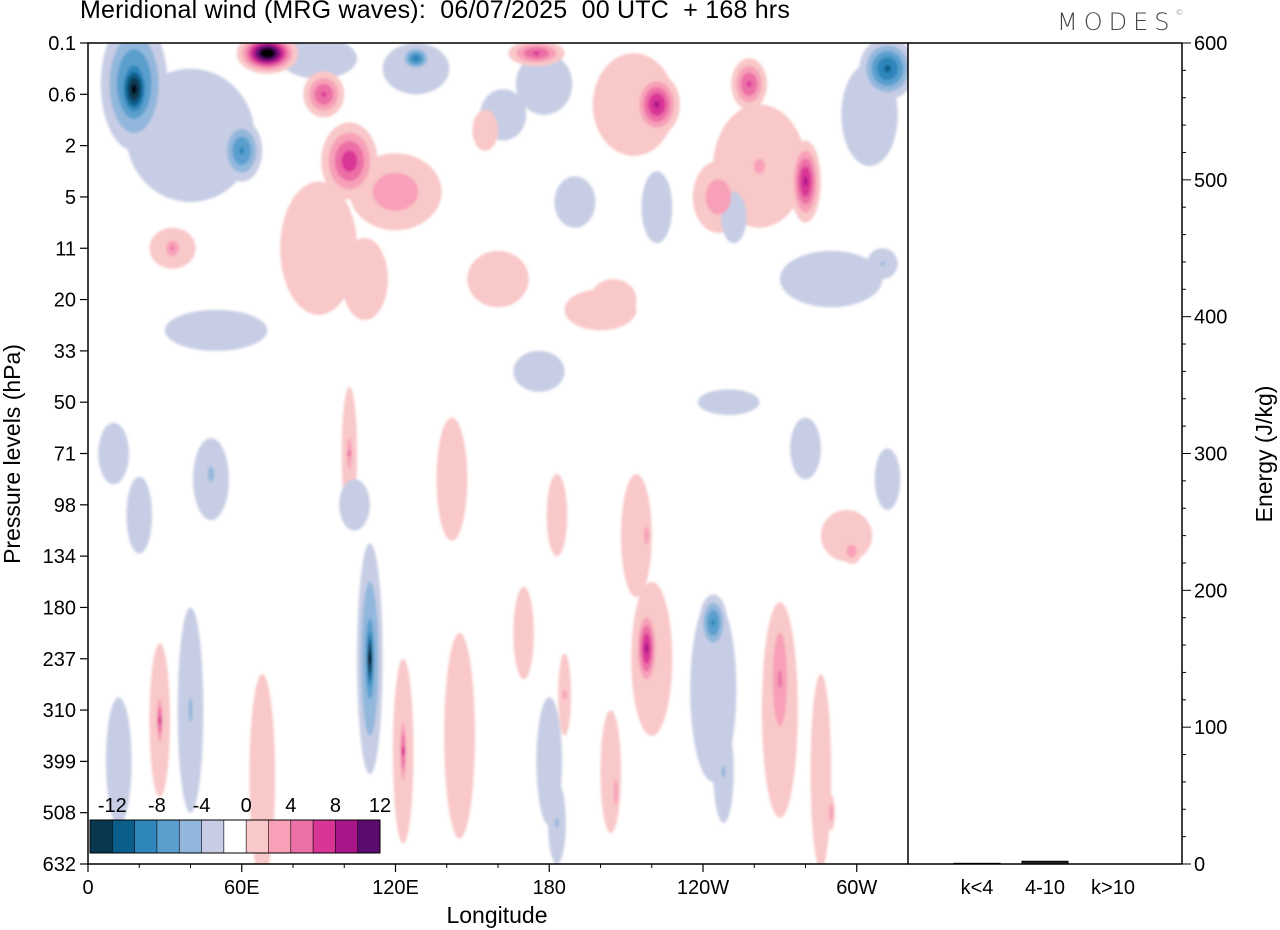  What do you see at coordinates (59, 865) in the screenshot?
I see `y-tick-label: 632` at bounding box center [59, 865].